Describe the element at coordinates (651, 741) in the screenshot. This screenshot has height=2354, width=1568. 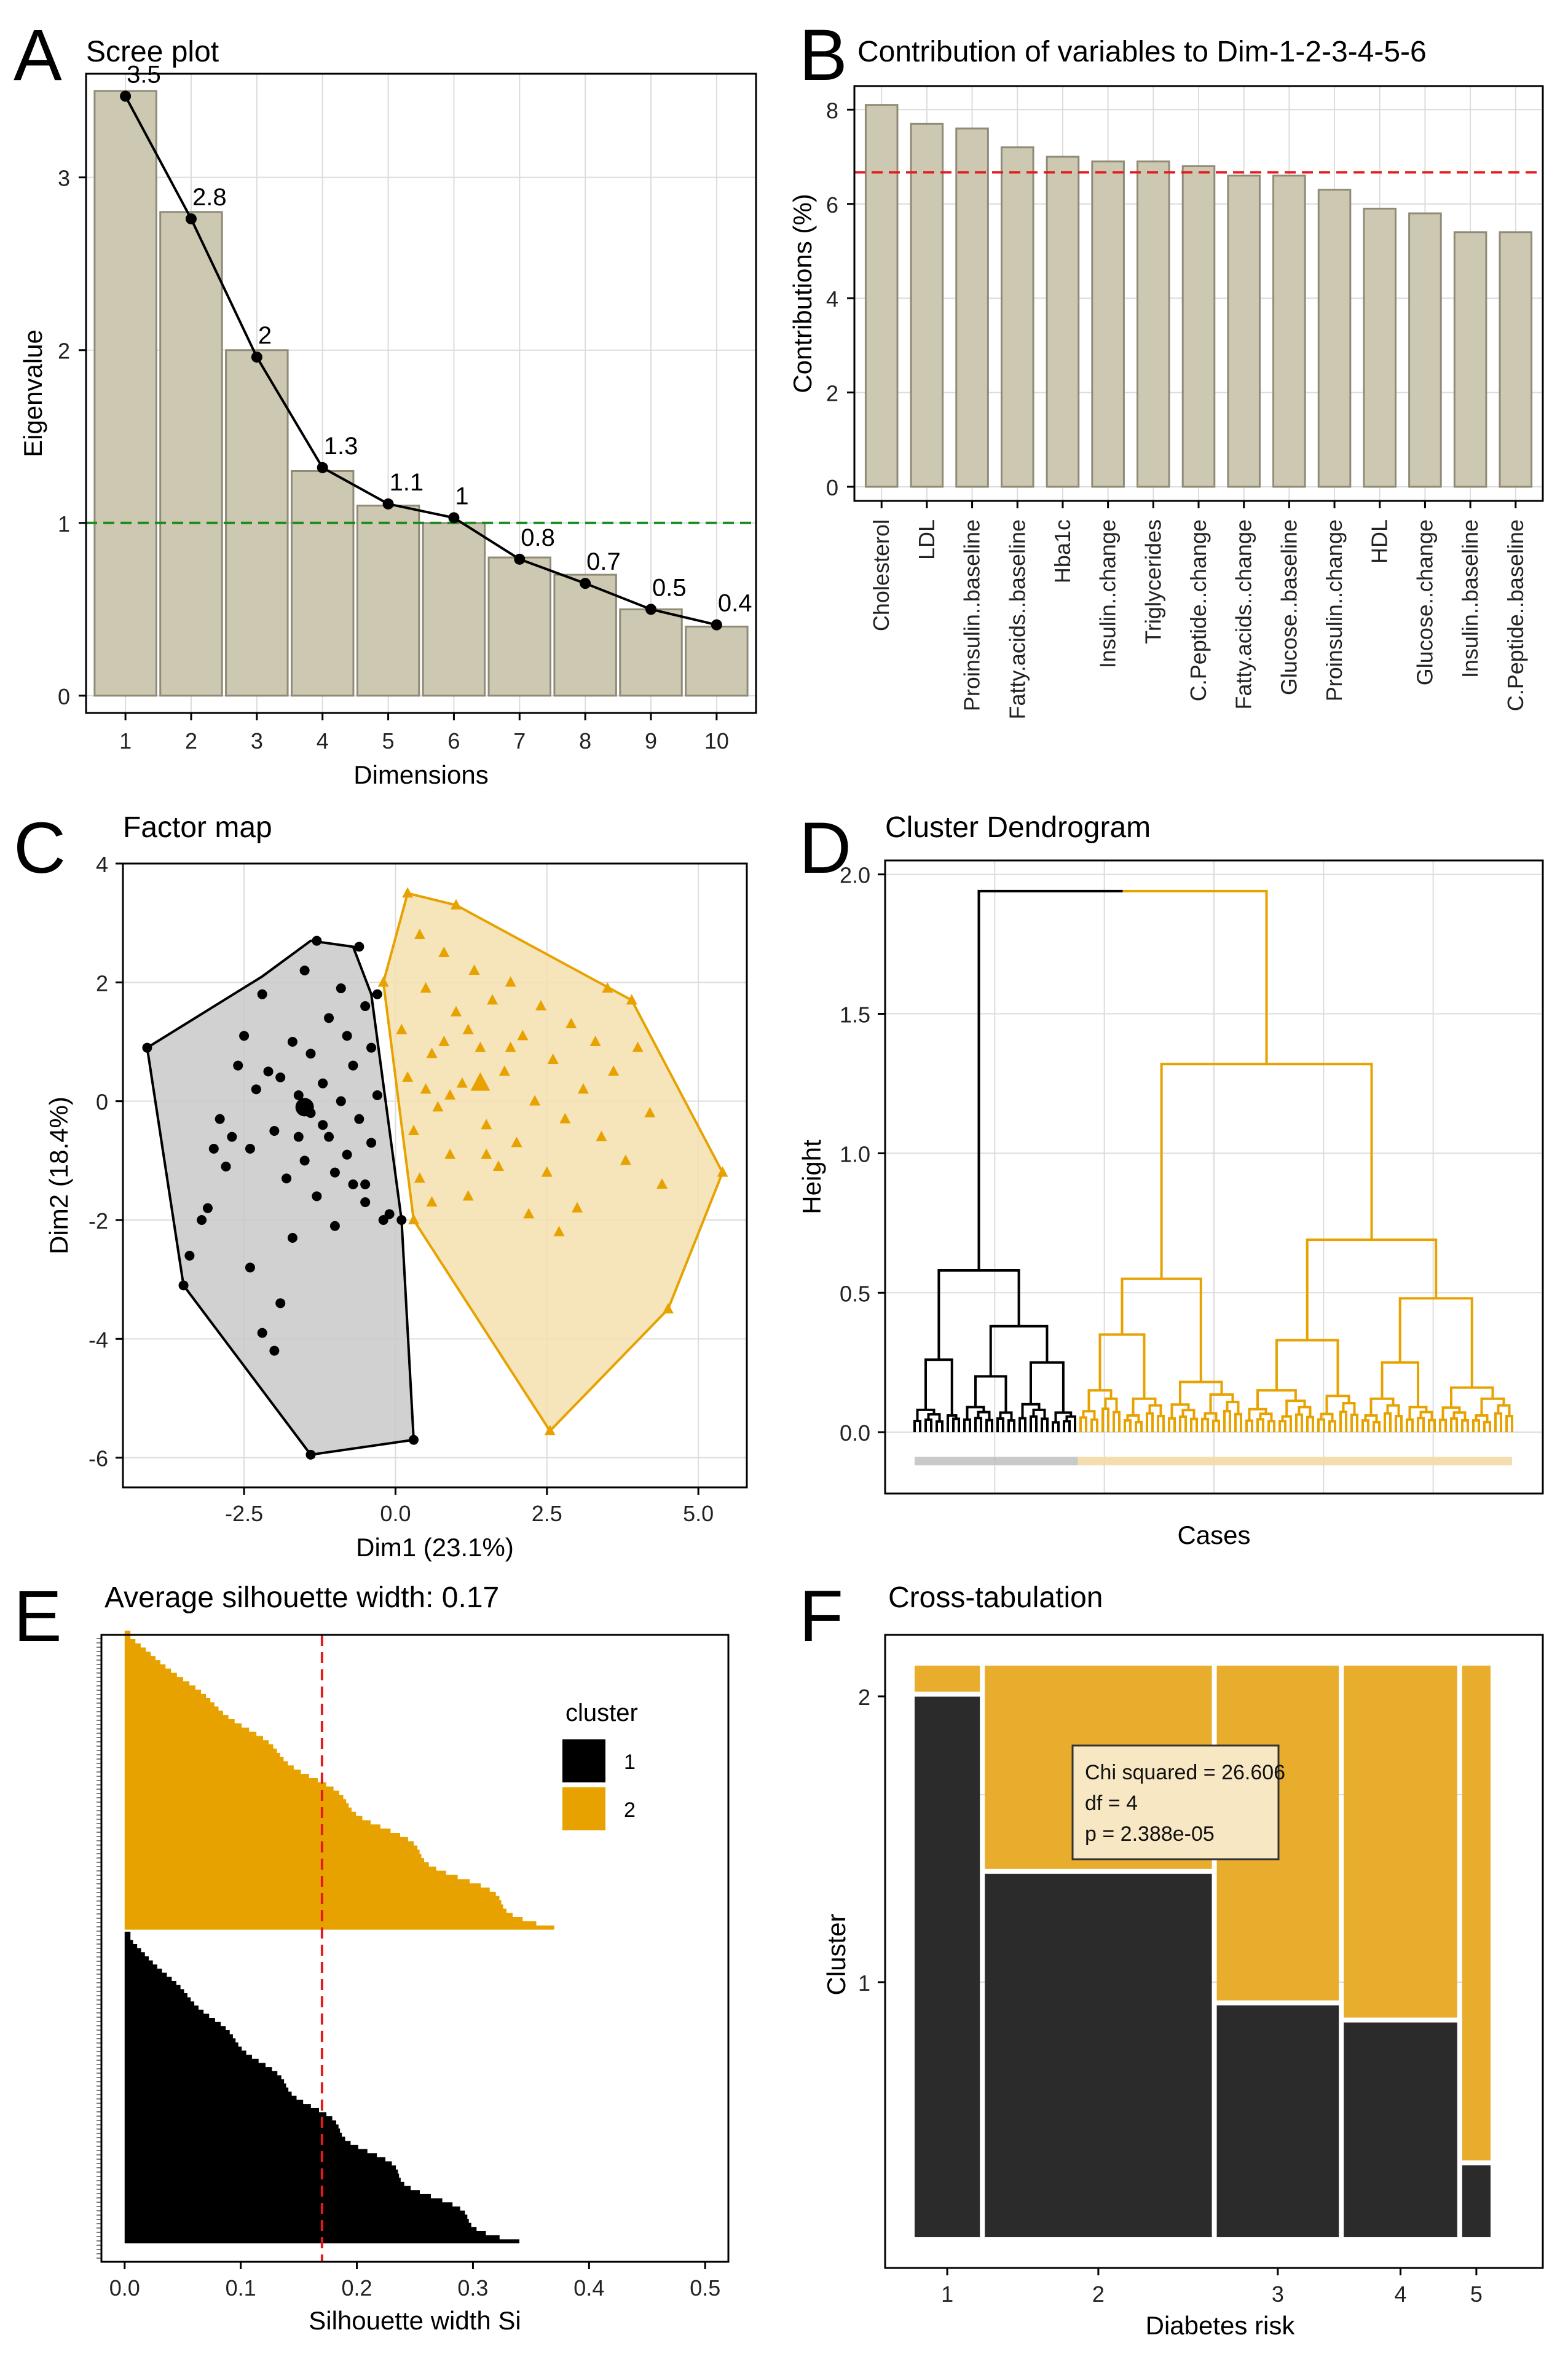
I see `x-tick-label: 9` at that location.